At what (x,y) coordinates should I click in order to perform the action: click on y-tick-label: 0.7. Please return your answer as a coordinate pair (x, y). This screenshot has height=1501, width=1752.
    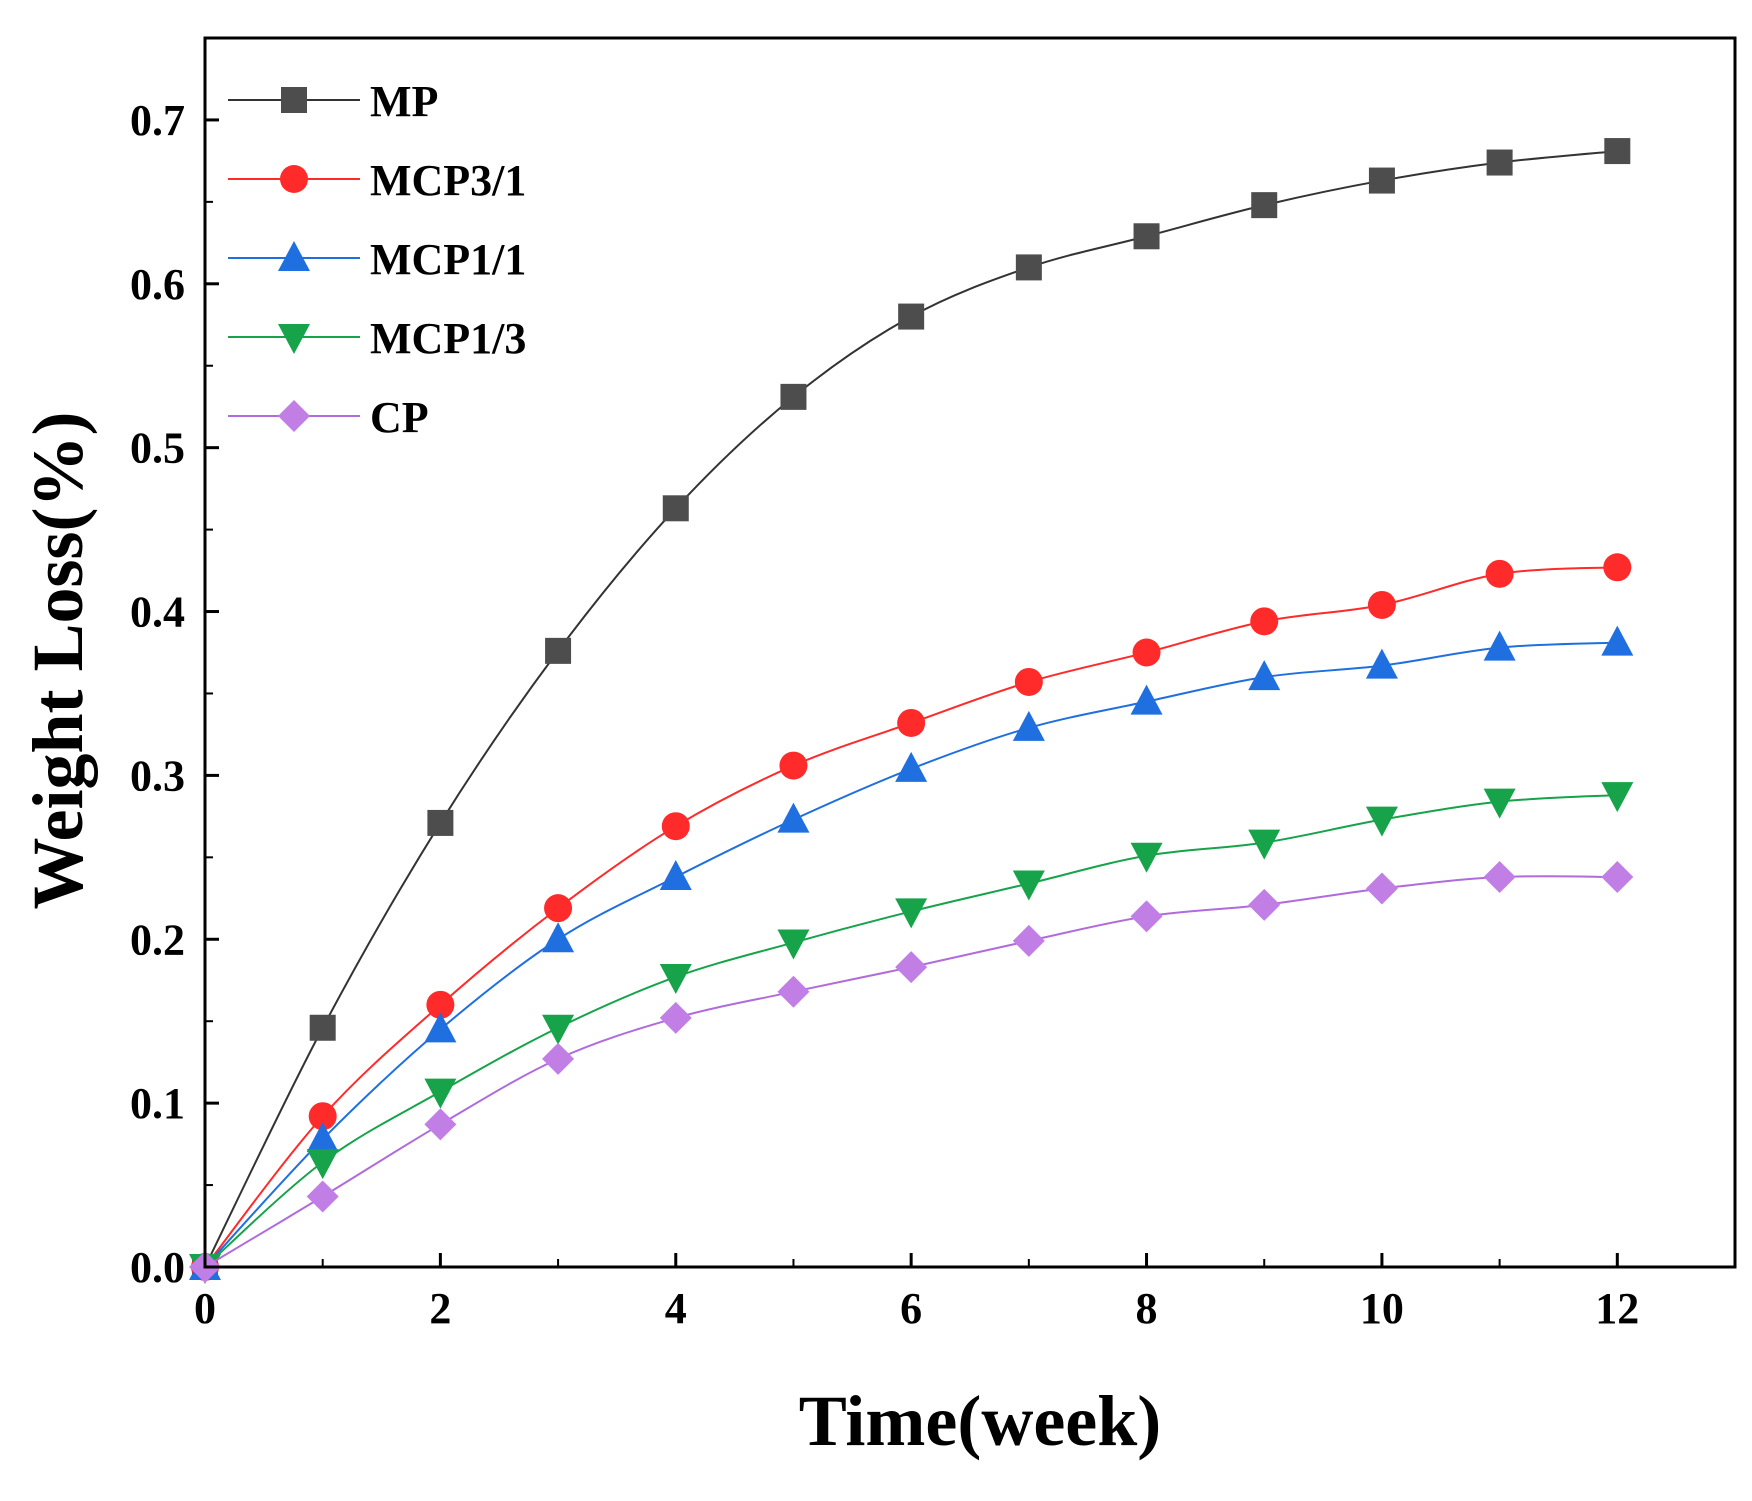
    Looking at the image, I should click on (157, 120).